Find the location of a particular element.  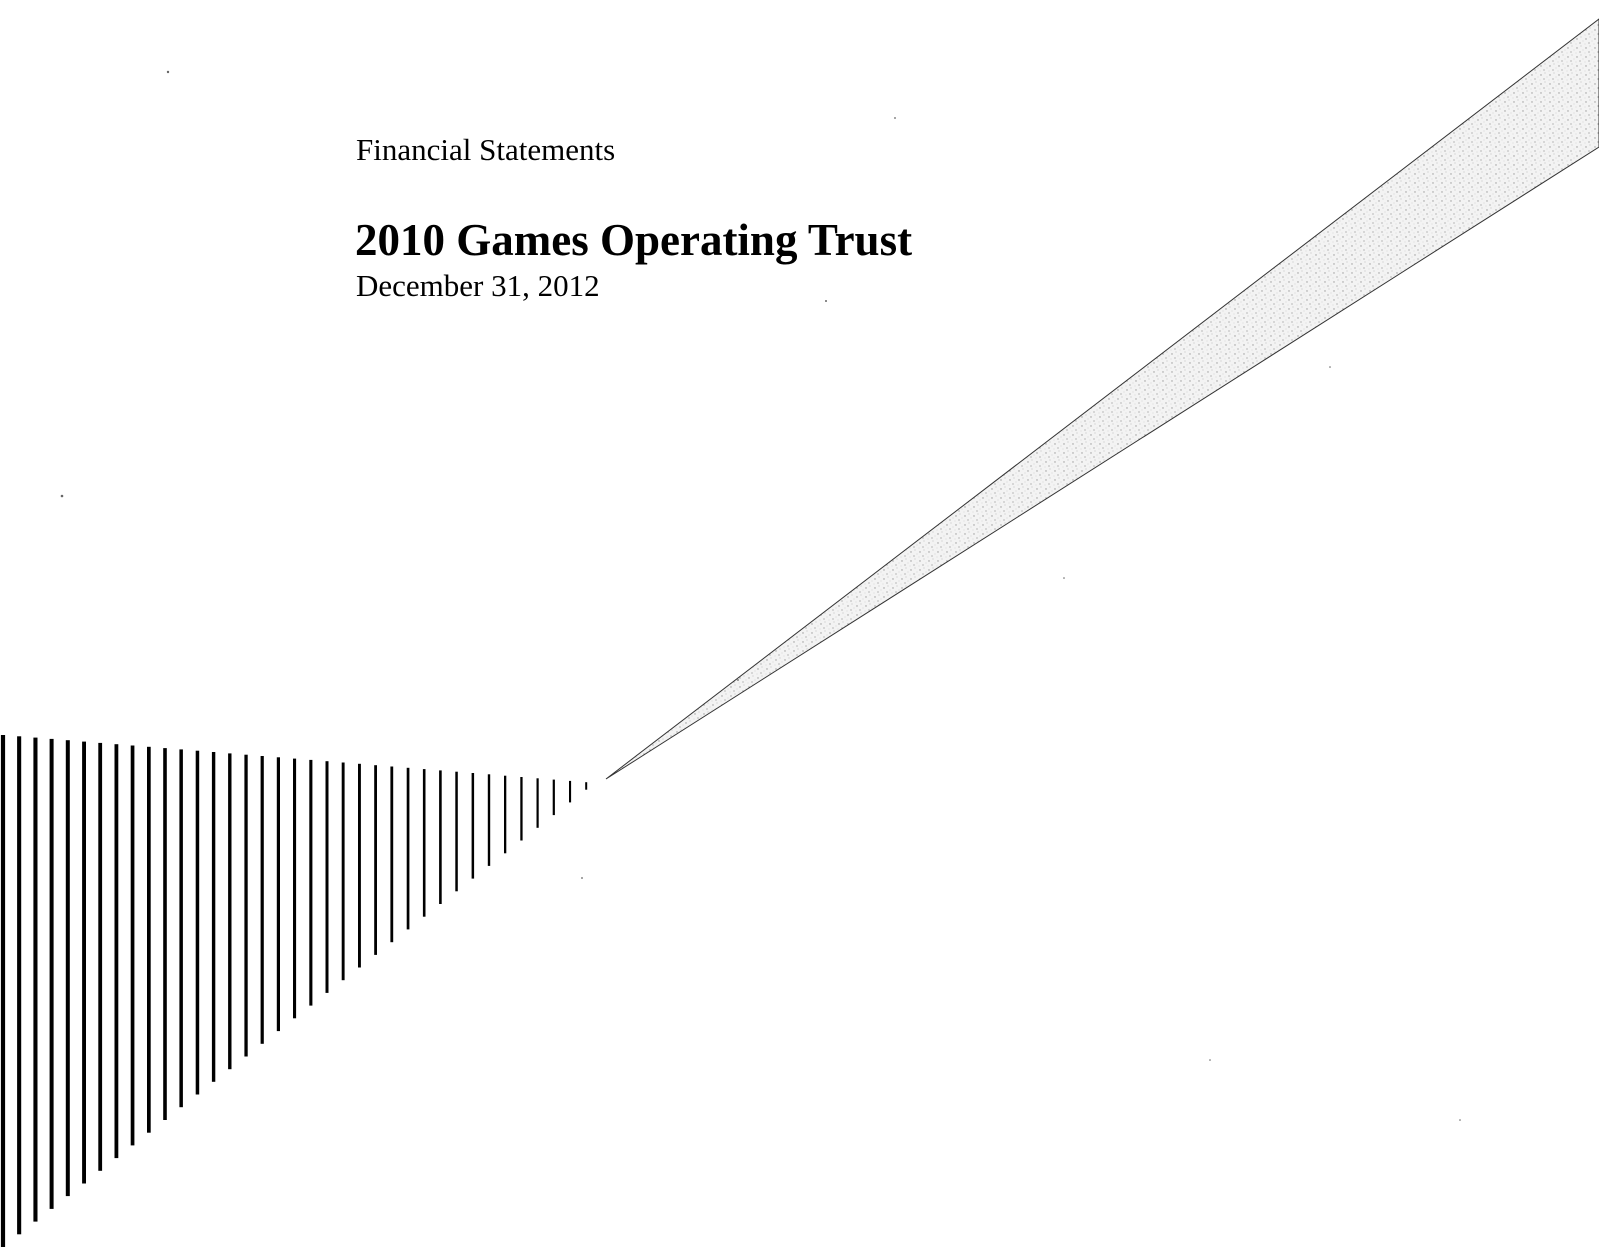

entity-title: 2010 Games Operating Trust is located at coordinates (634, 240).